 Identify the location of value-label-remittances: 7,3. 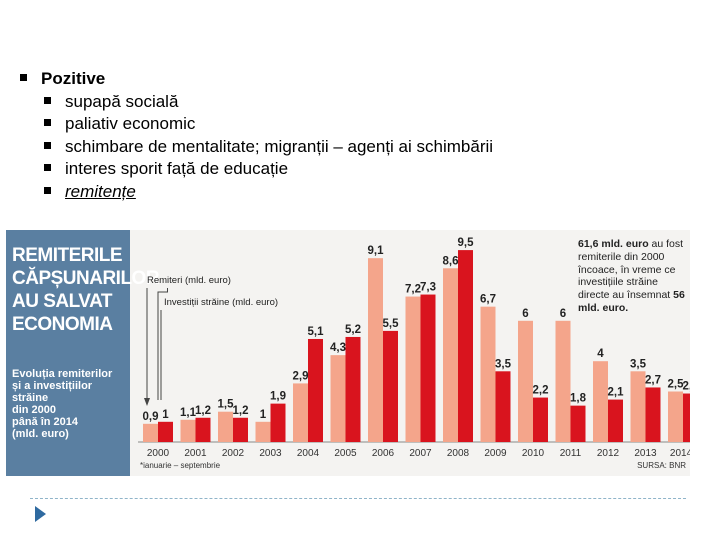
(428, 288).